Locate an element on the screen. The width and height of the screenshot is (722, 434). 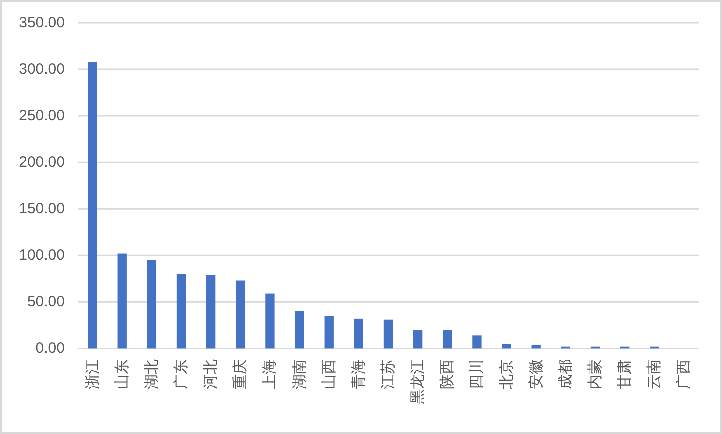
y-tick-label: 250.00 is located at coordinates (42, 116).